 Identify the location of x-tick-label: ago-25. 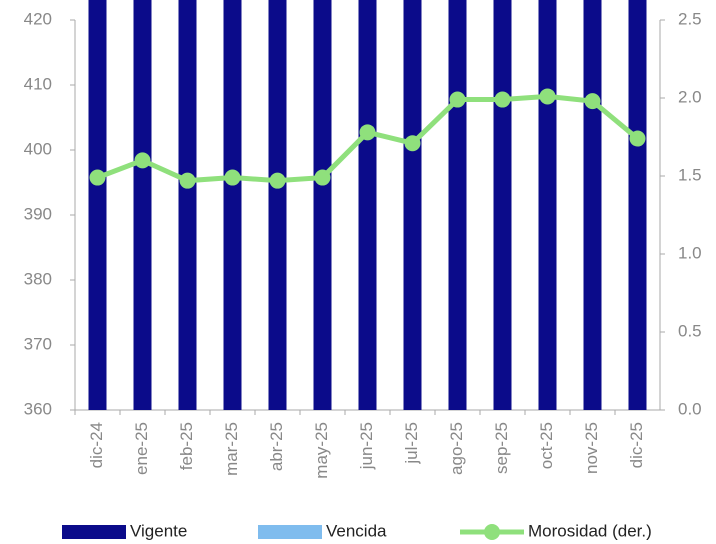
(456, 448).